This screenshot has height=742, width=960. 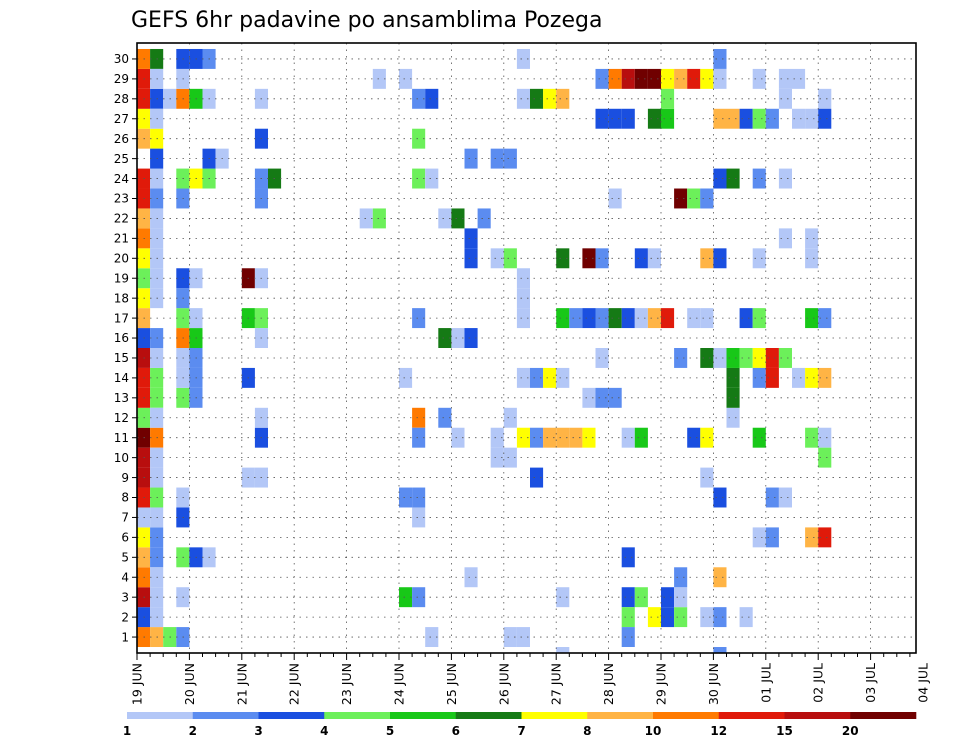 I want to click on y-tick-label: 3, so click(x=125, y=597).